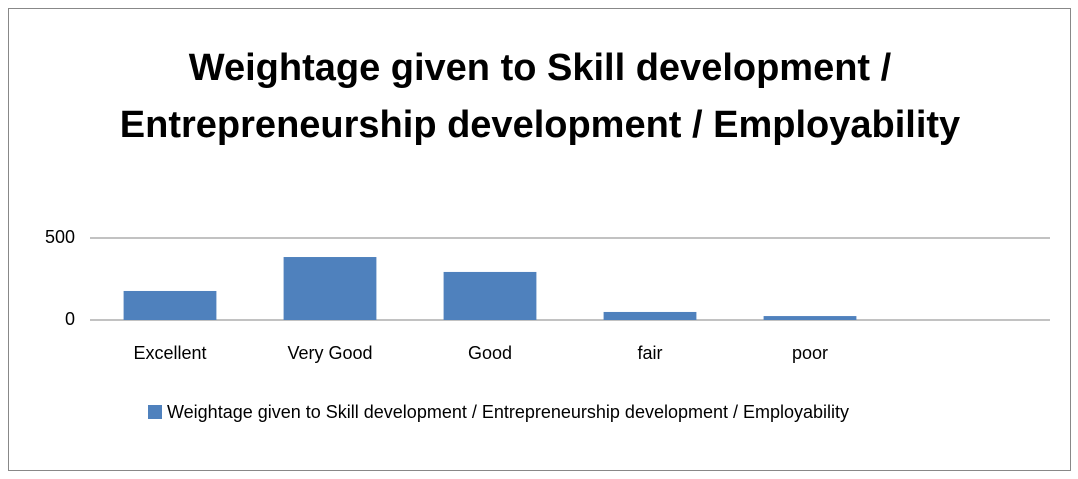 This screenshot has width=1078, height=479. What do you see at coordinates (60, 237) in the screenshot?
I see `y-tick-label: 500` at bounding box center [60, 237].